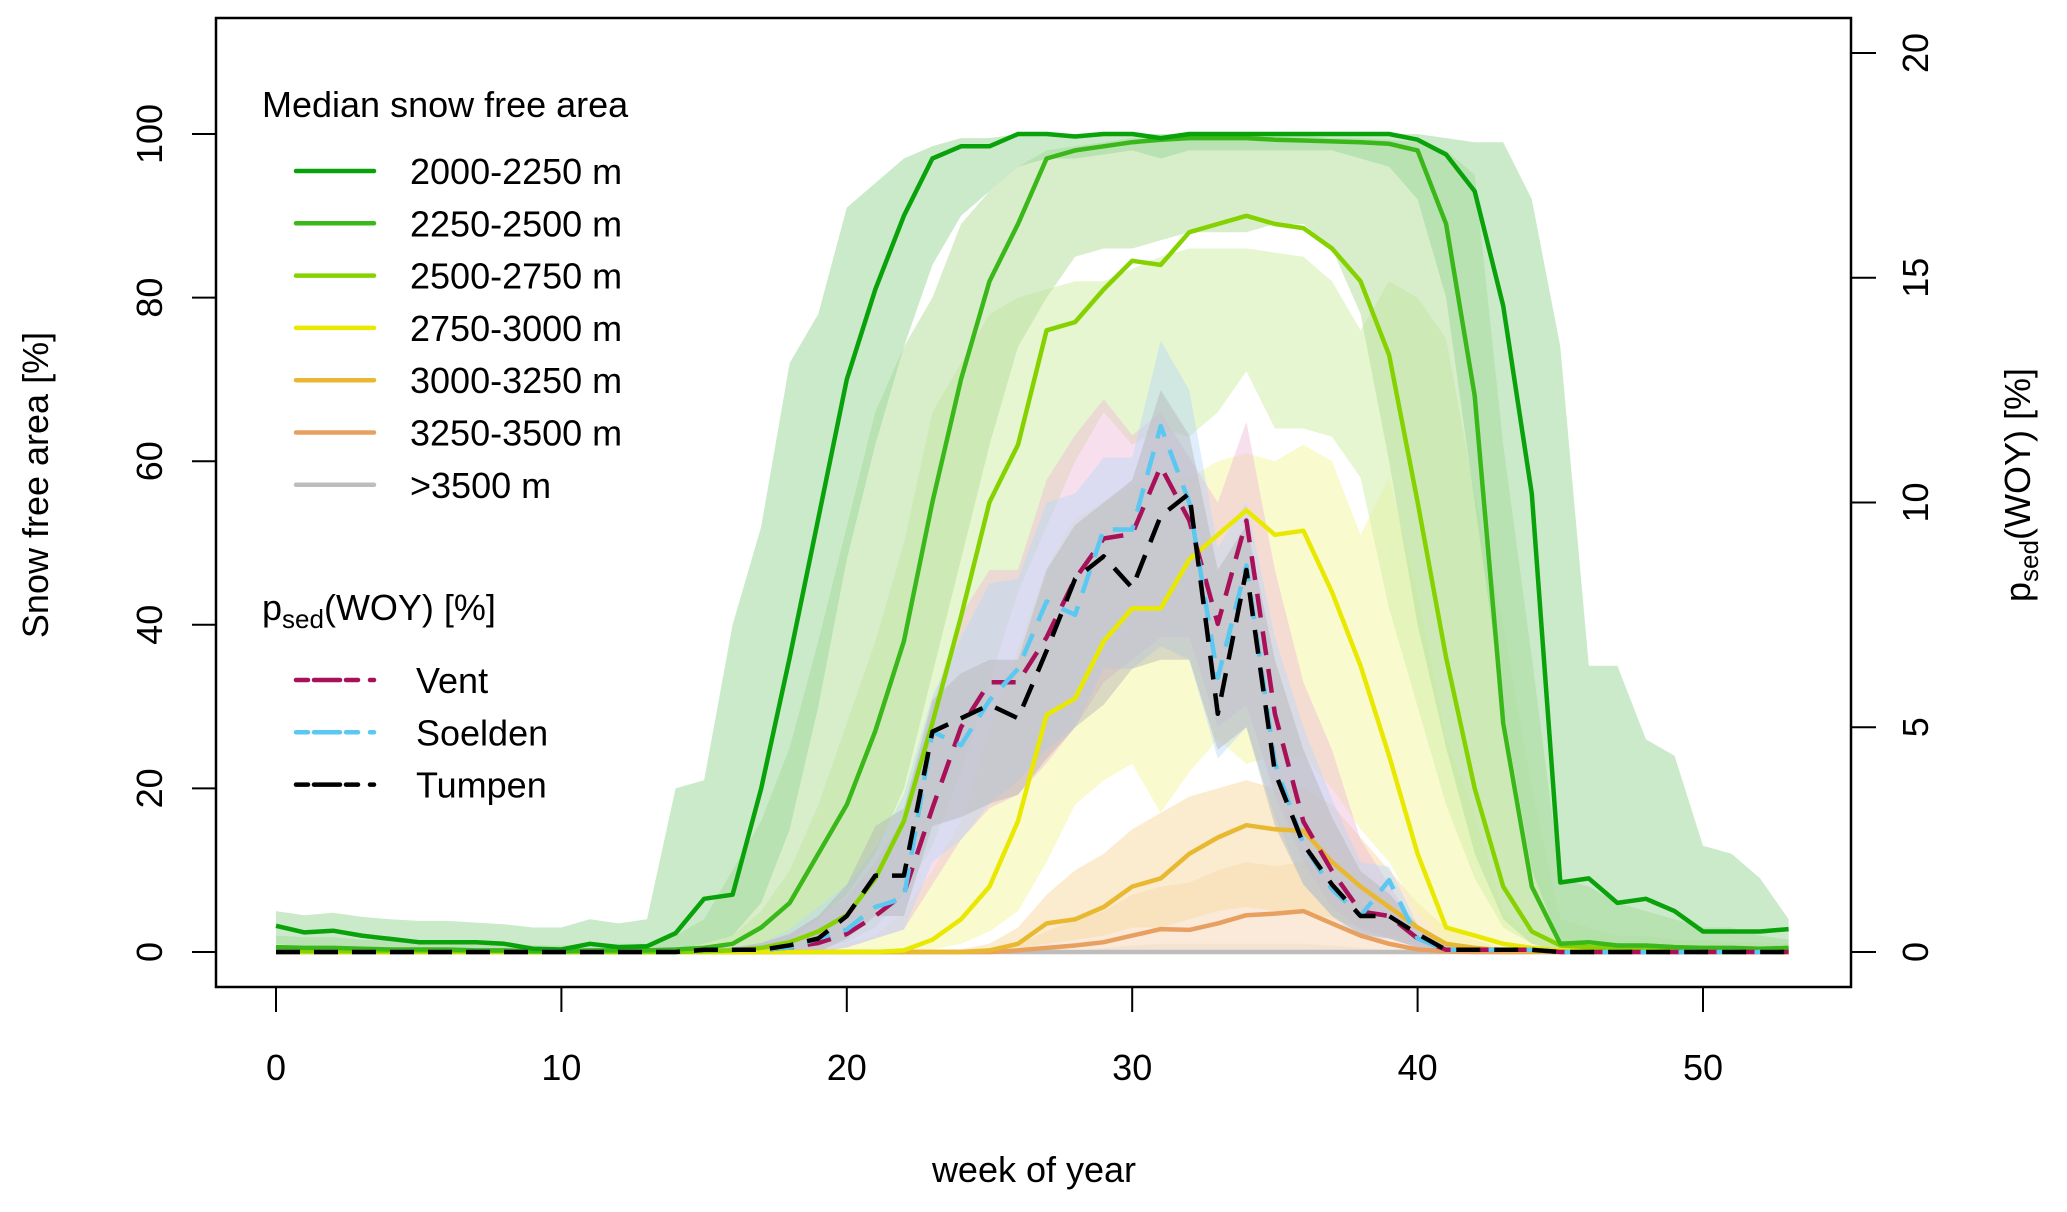 The width and height of the screenshot is (2067, 1212). I want to click on legend-label: 2000-2250 m, so click(516, 171).